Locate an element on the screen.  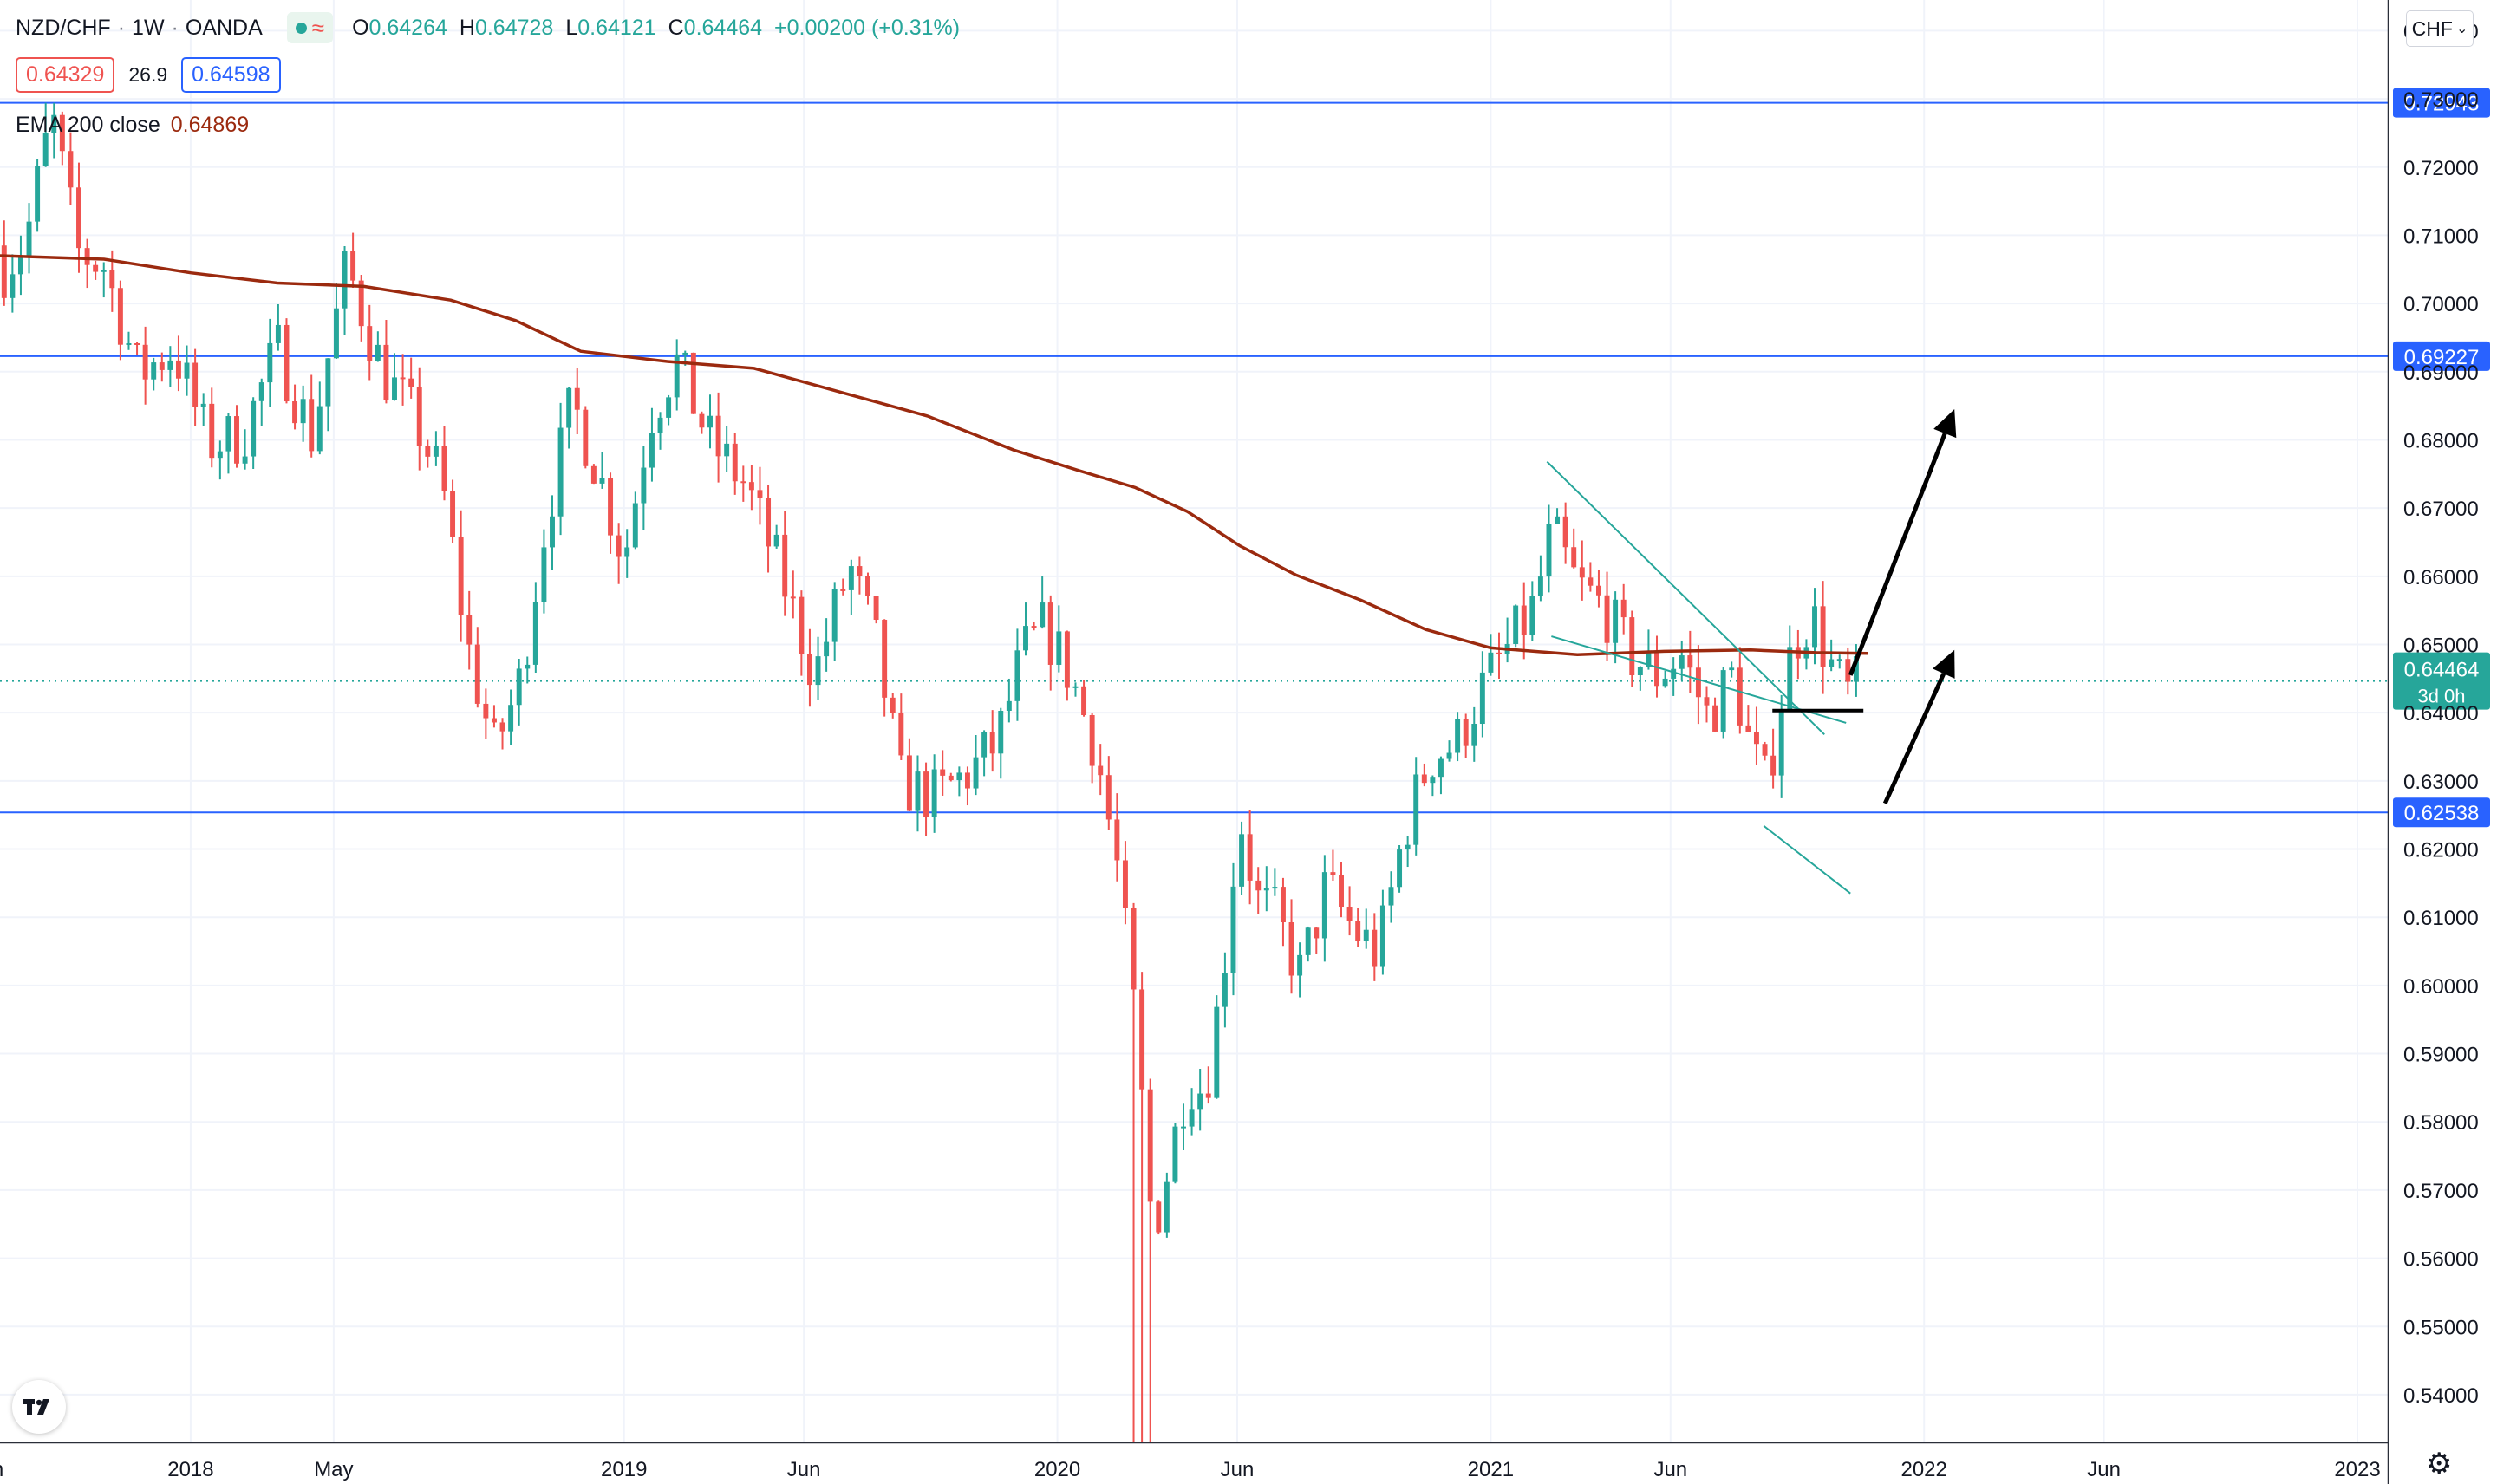
sell-price-button: 0.64329 is located at coordinates (65, 75).